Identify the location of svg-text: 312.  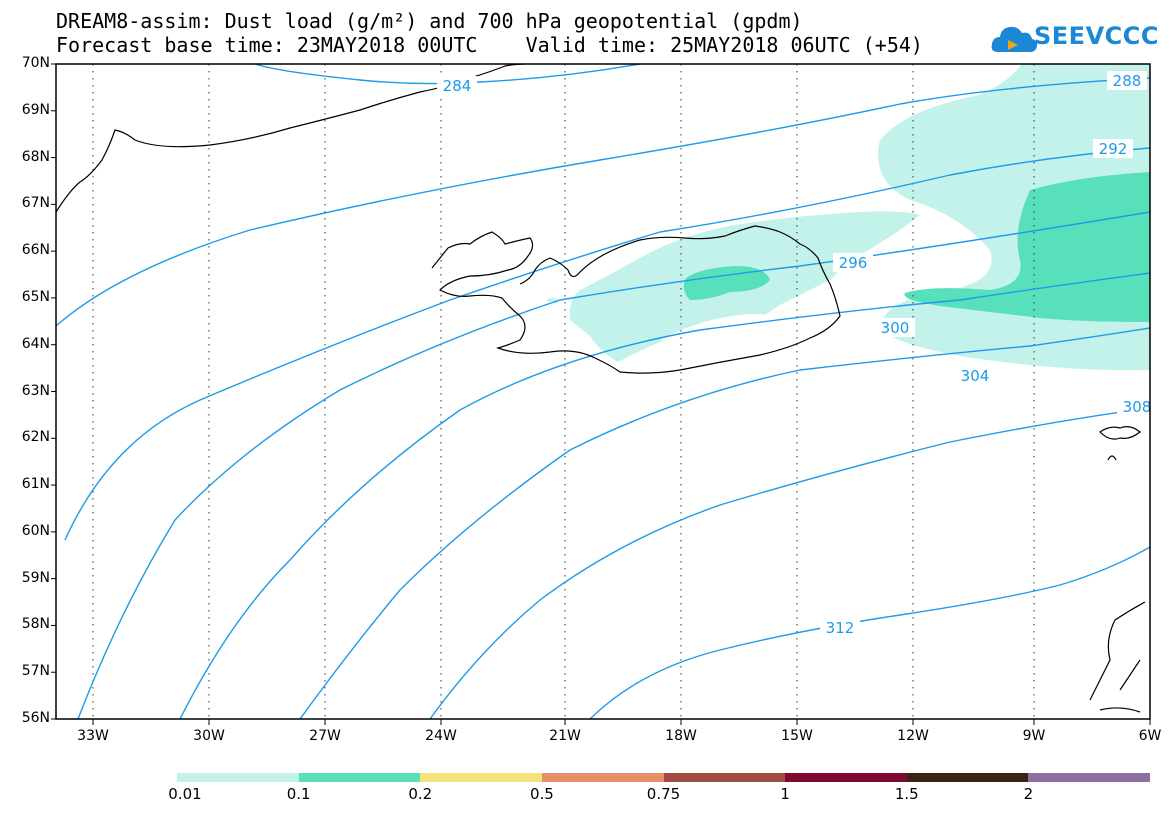
(840, 628).